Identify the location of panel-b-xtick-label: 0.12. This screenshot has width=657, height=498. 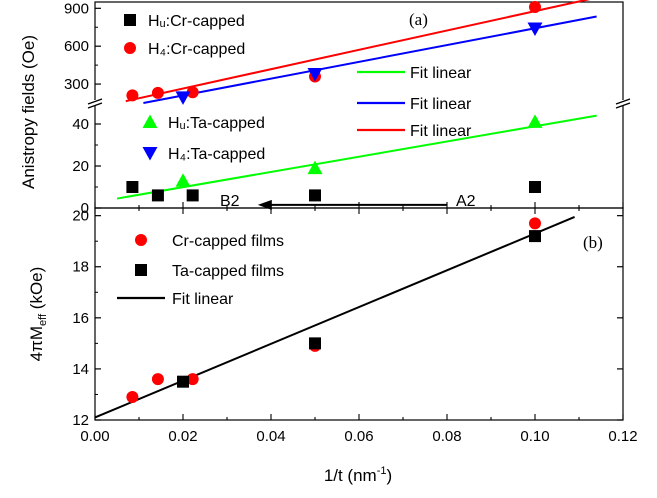
(622, 436).